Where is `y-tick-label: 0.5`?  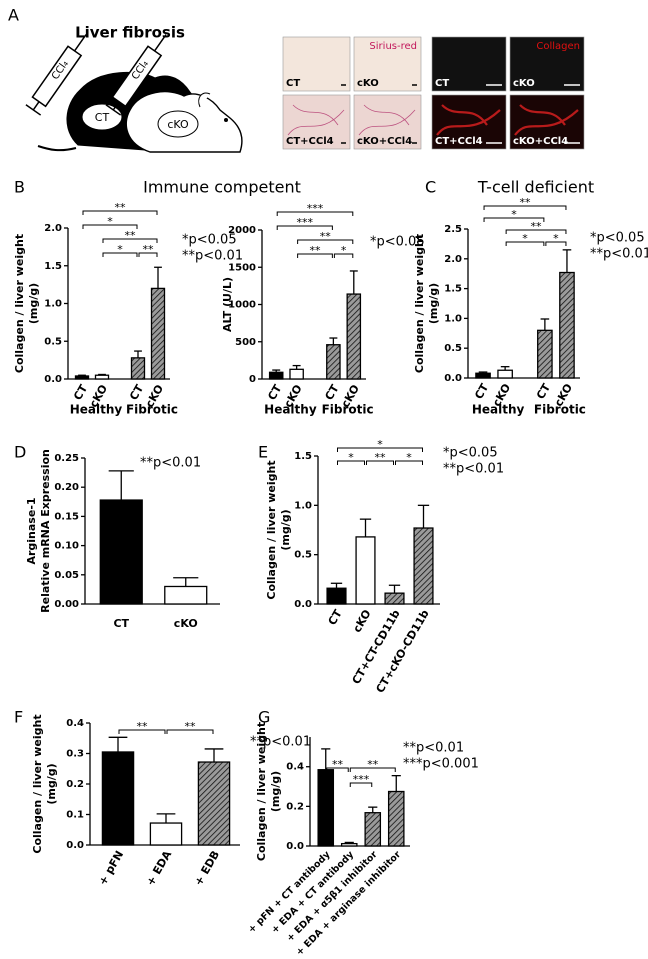
y-tick-label: 0.5 is located at coordinates (53, 341).